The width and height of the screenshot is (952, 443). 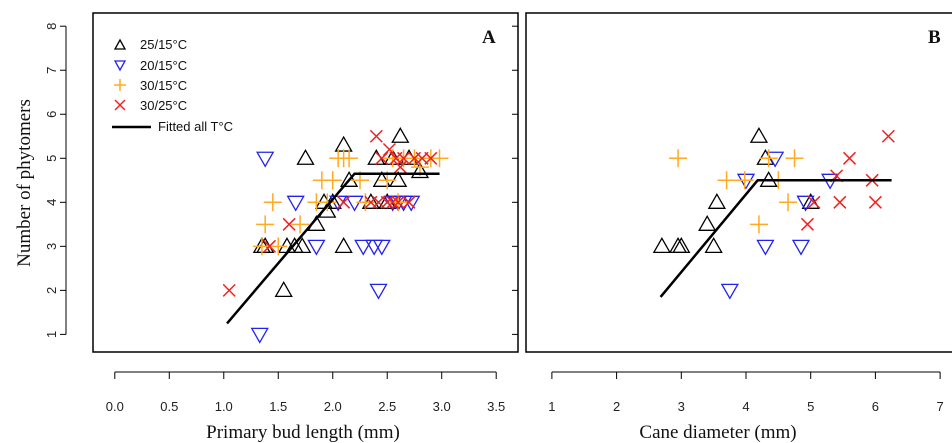 What do you see at coordinates (810, 406) in the screenshot?
I see `x-tick-label: 5` at bounding box center [810, 406].